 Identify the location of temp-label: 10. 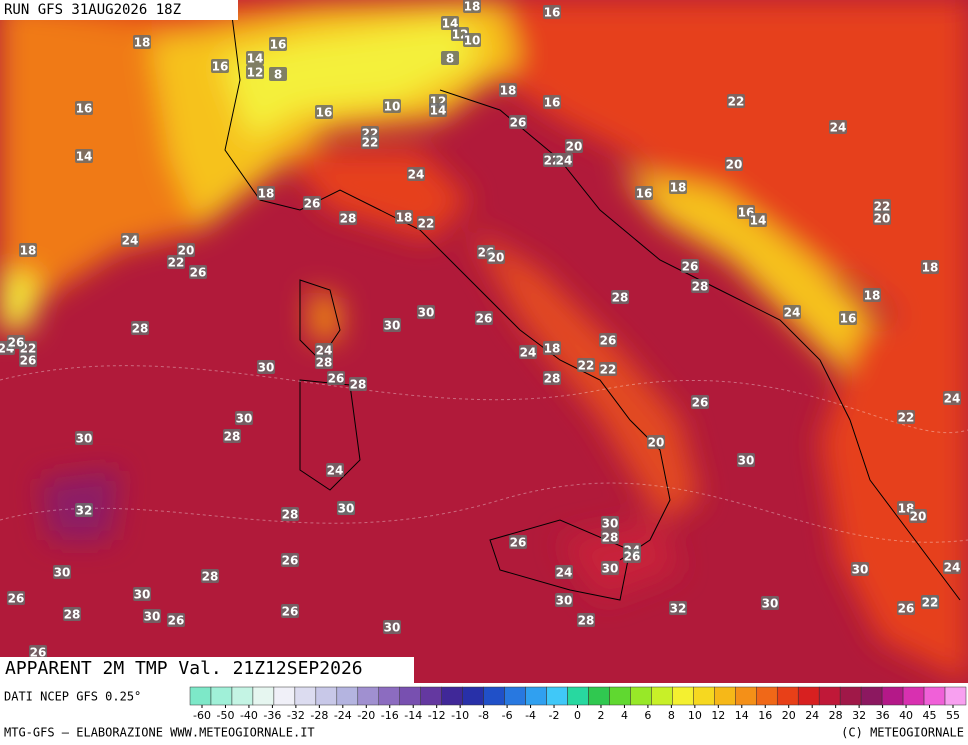
(472, 41).